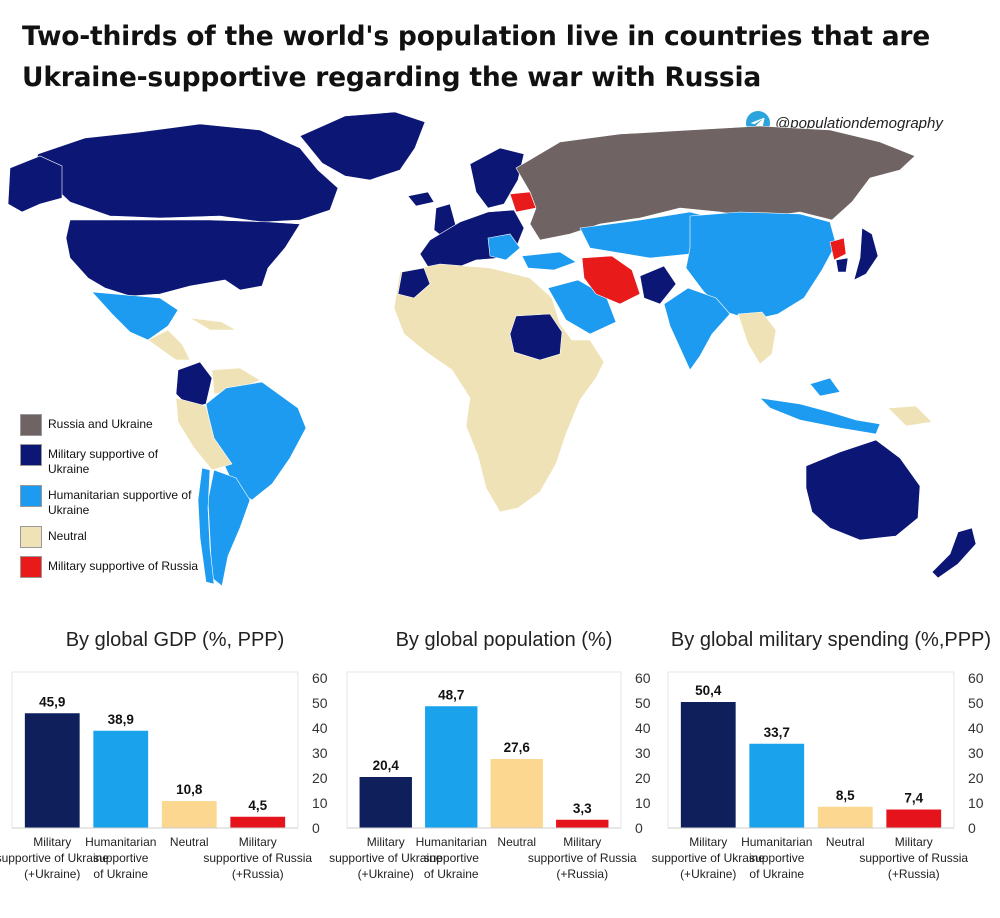 This screenshot has width=1000, height=918. I want to click on map-australia, so click(863, 490).